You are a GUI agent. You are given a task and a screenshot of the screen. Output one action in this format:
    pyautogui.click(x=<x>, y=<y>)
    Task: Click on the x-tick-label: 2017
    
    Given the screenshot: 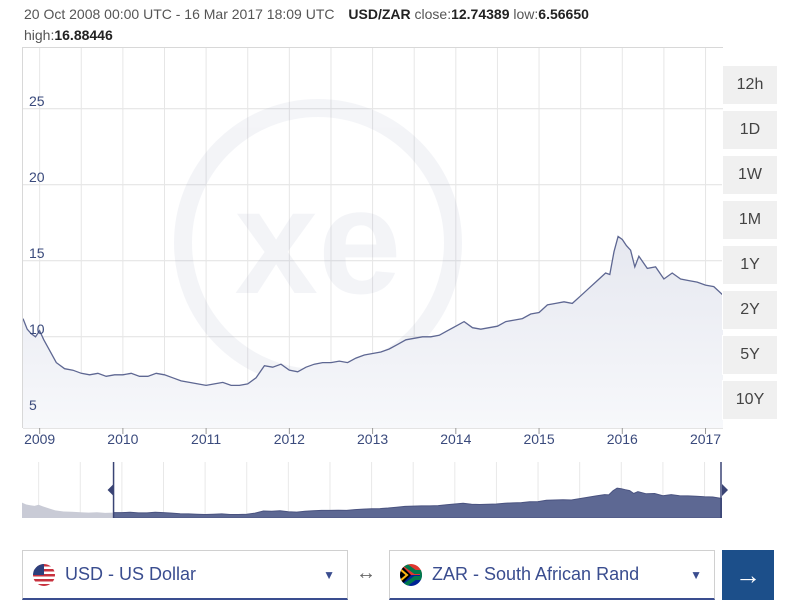 What is the action you would take?
    pyautogui.click(x=705, y=439)
    